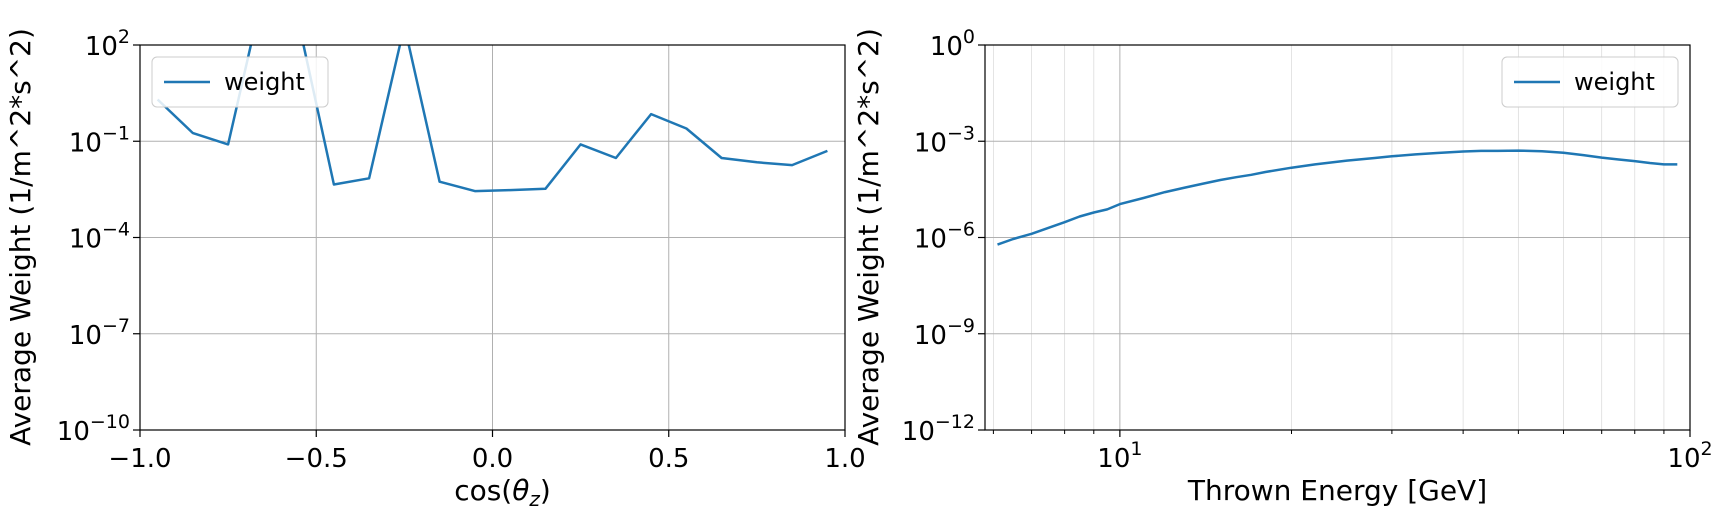 This screenshot has height=522, width=1725. I want to click on y-tick-label: 10⁻⁶, so click(944, 237).